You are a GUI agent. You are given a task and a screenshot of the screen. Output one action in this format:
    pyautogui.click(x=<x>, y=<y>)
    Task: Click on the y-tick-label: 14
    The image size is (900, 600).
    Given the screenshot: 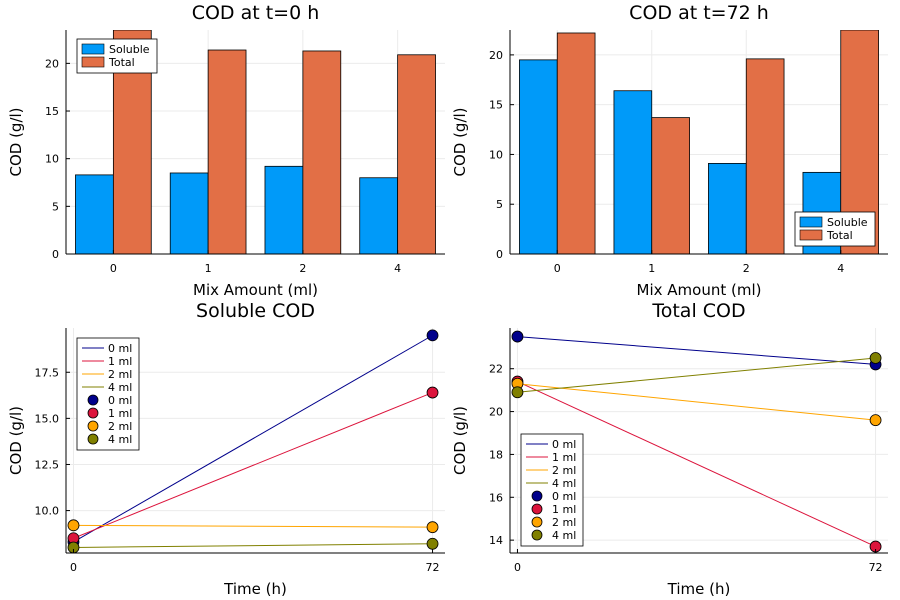 What is the action you would take?
    pyautogui.click(x=496, y=540)
    